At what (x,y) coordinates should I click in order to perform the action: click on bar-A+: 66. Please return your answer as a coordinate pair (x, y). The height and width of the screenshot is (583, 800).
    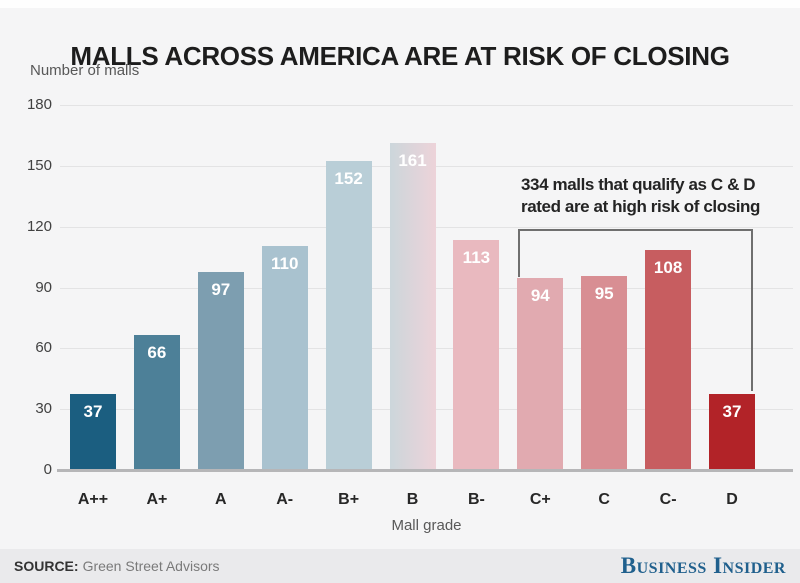
    Looking at the image, I should click on (156, 402).